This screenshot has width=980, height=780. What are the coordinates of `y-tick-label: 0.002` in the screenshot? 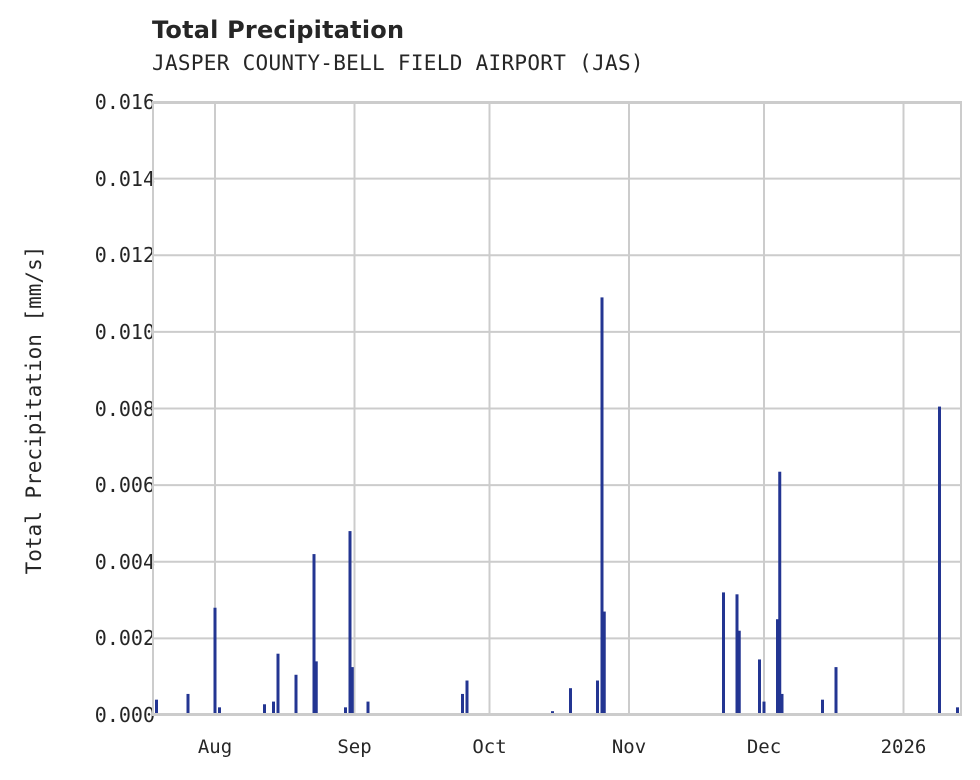 It's located at (124, 638).